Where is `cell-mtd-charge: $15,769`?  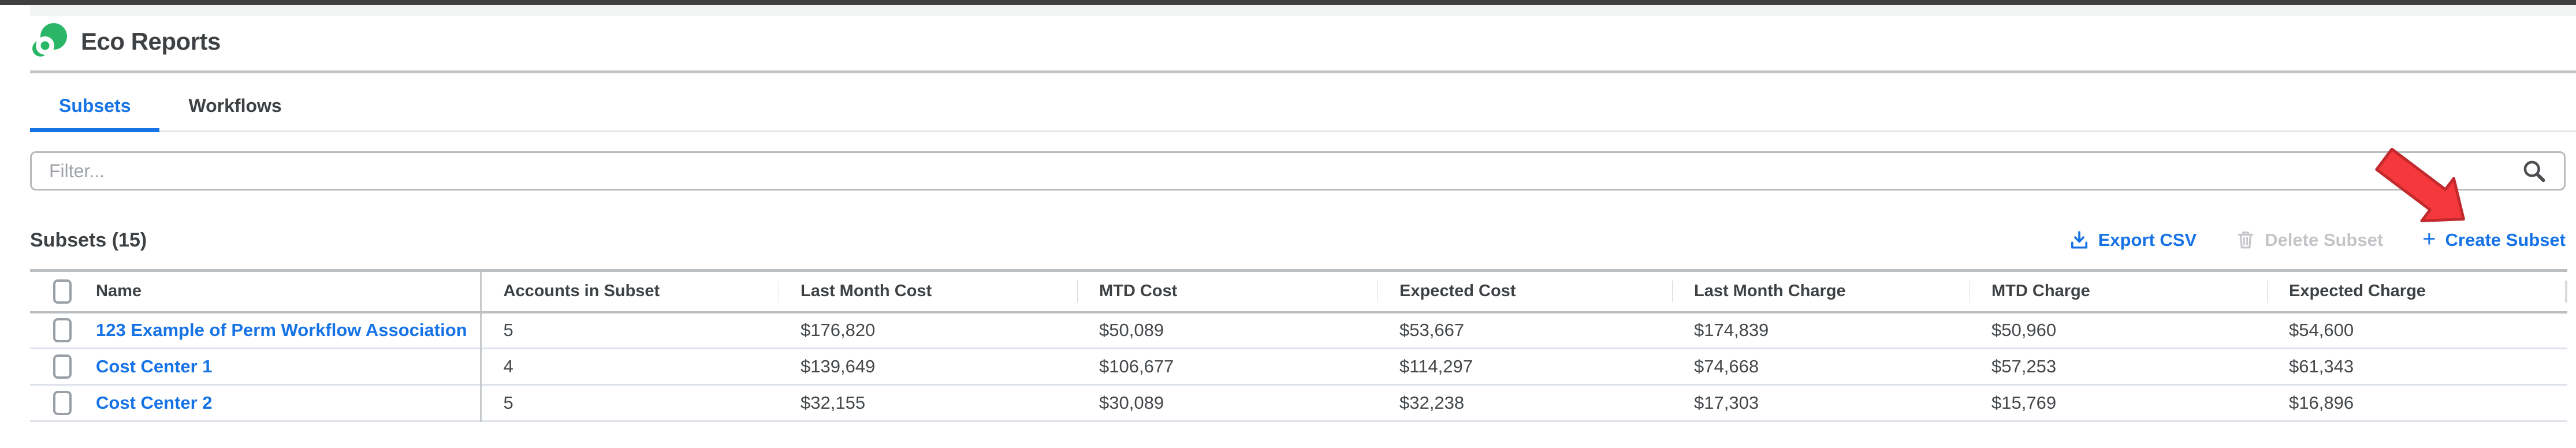 cell-mtd-charge: $15,769 is located at coordinates (2024, 403).